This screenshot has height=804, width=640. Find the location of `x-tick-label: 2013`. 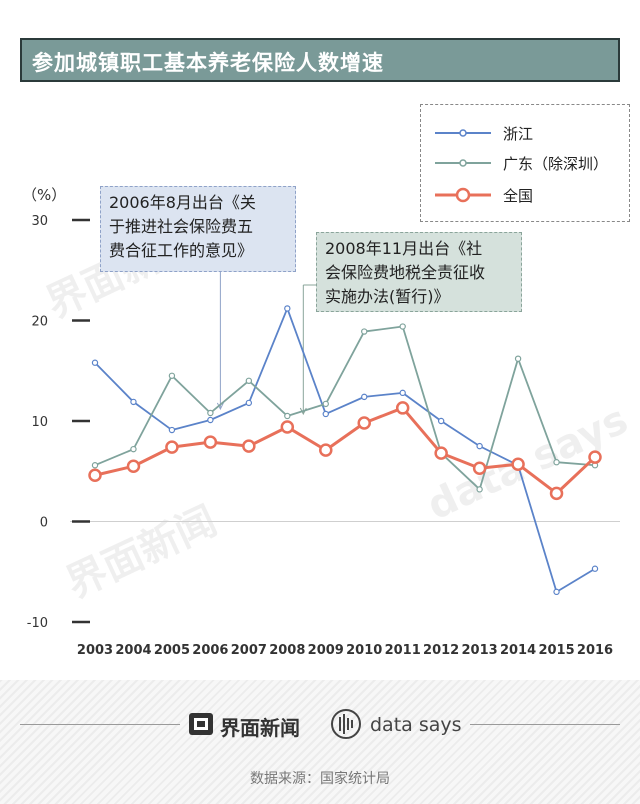

x-tick-label: 2013 is located at coordinates (480, 650).